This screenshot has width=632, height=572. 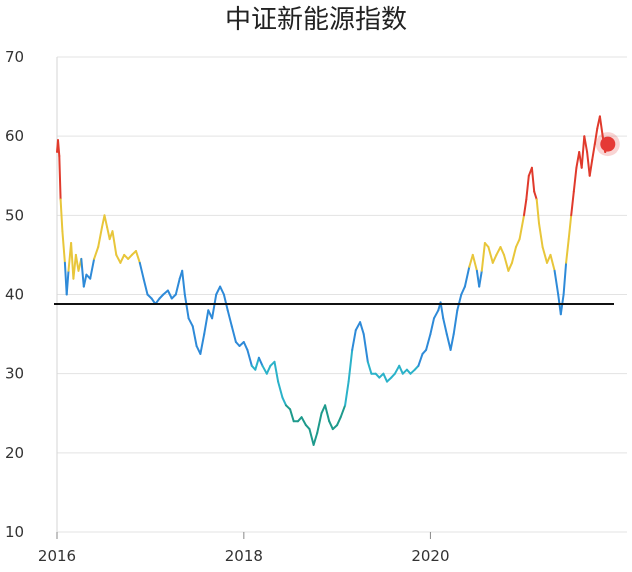 What do you see at coordinates (244, 556) in the screenshot?
I see `x-tick-label: 2018` at bounding box center [244, 556].